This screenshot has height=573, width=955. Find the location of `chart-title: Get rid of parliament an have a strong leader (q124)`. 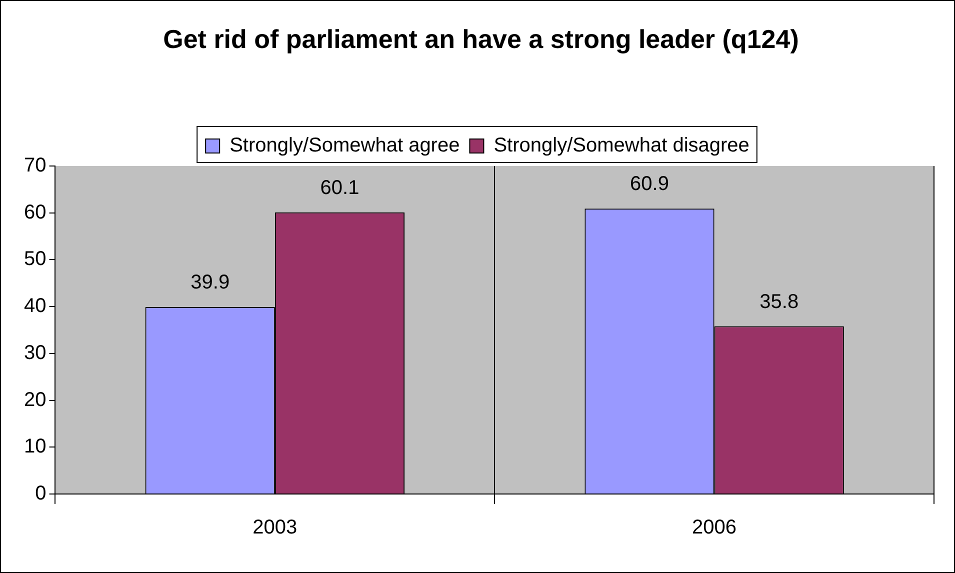

chart-title: Get rid of parliament an have a strong leader (q124) is located at coordinates (481, 39).